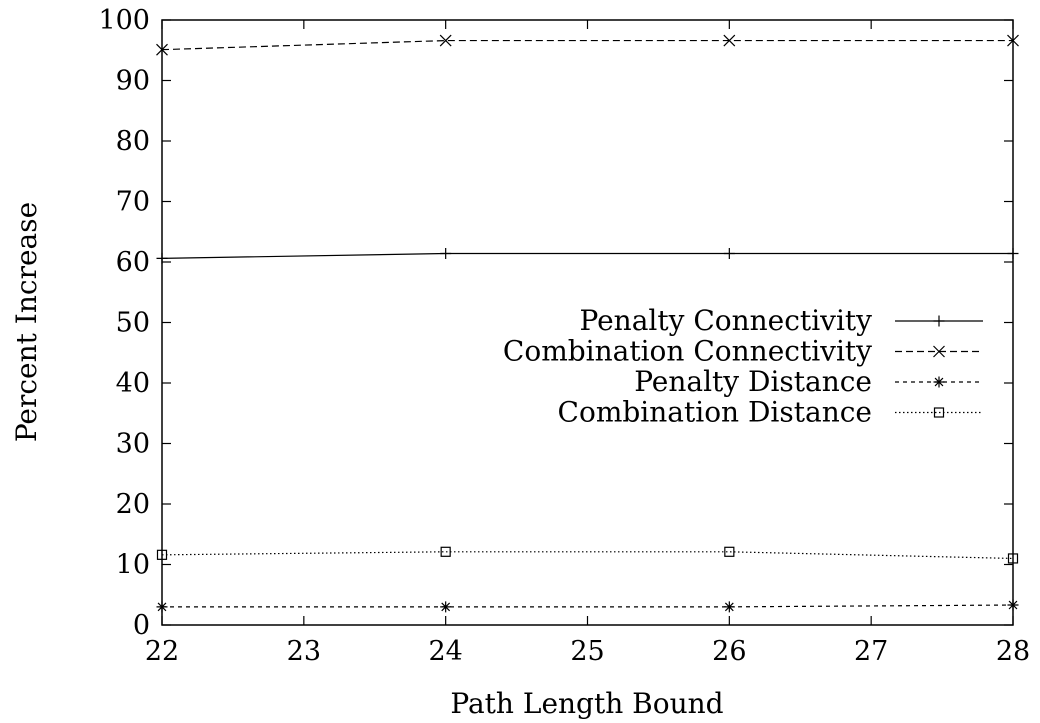  What do you see at coordinates (133, 383) in the screenshot?
I see `y-tick-label: 40` at bounding box center [133, 383].